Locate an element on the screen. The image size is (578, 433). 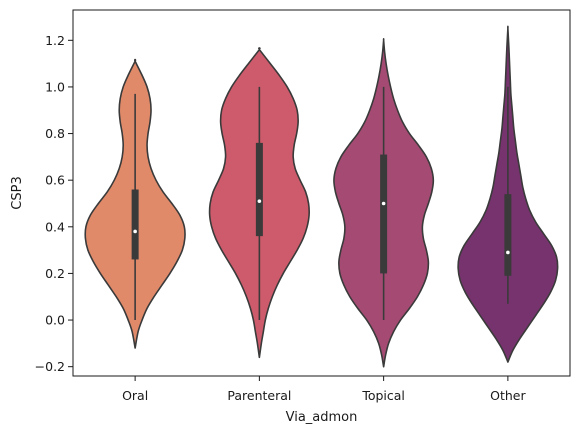
violin-other is located at coordinates (508, 194).